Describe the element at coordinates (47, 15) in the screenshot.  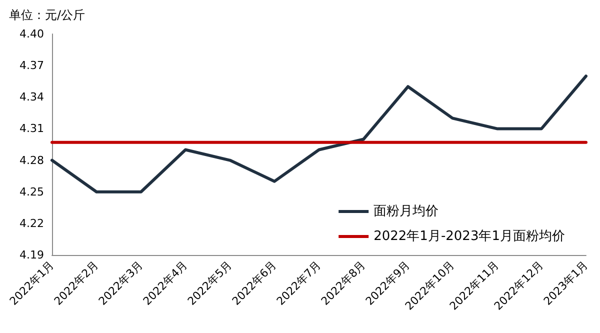
I see `y-axis-title: 单位：元/公斤` at that location.